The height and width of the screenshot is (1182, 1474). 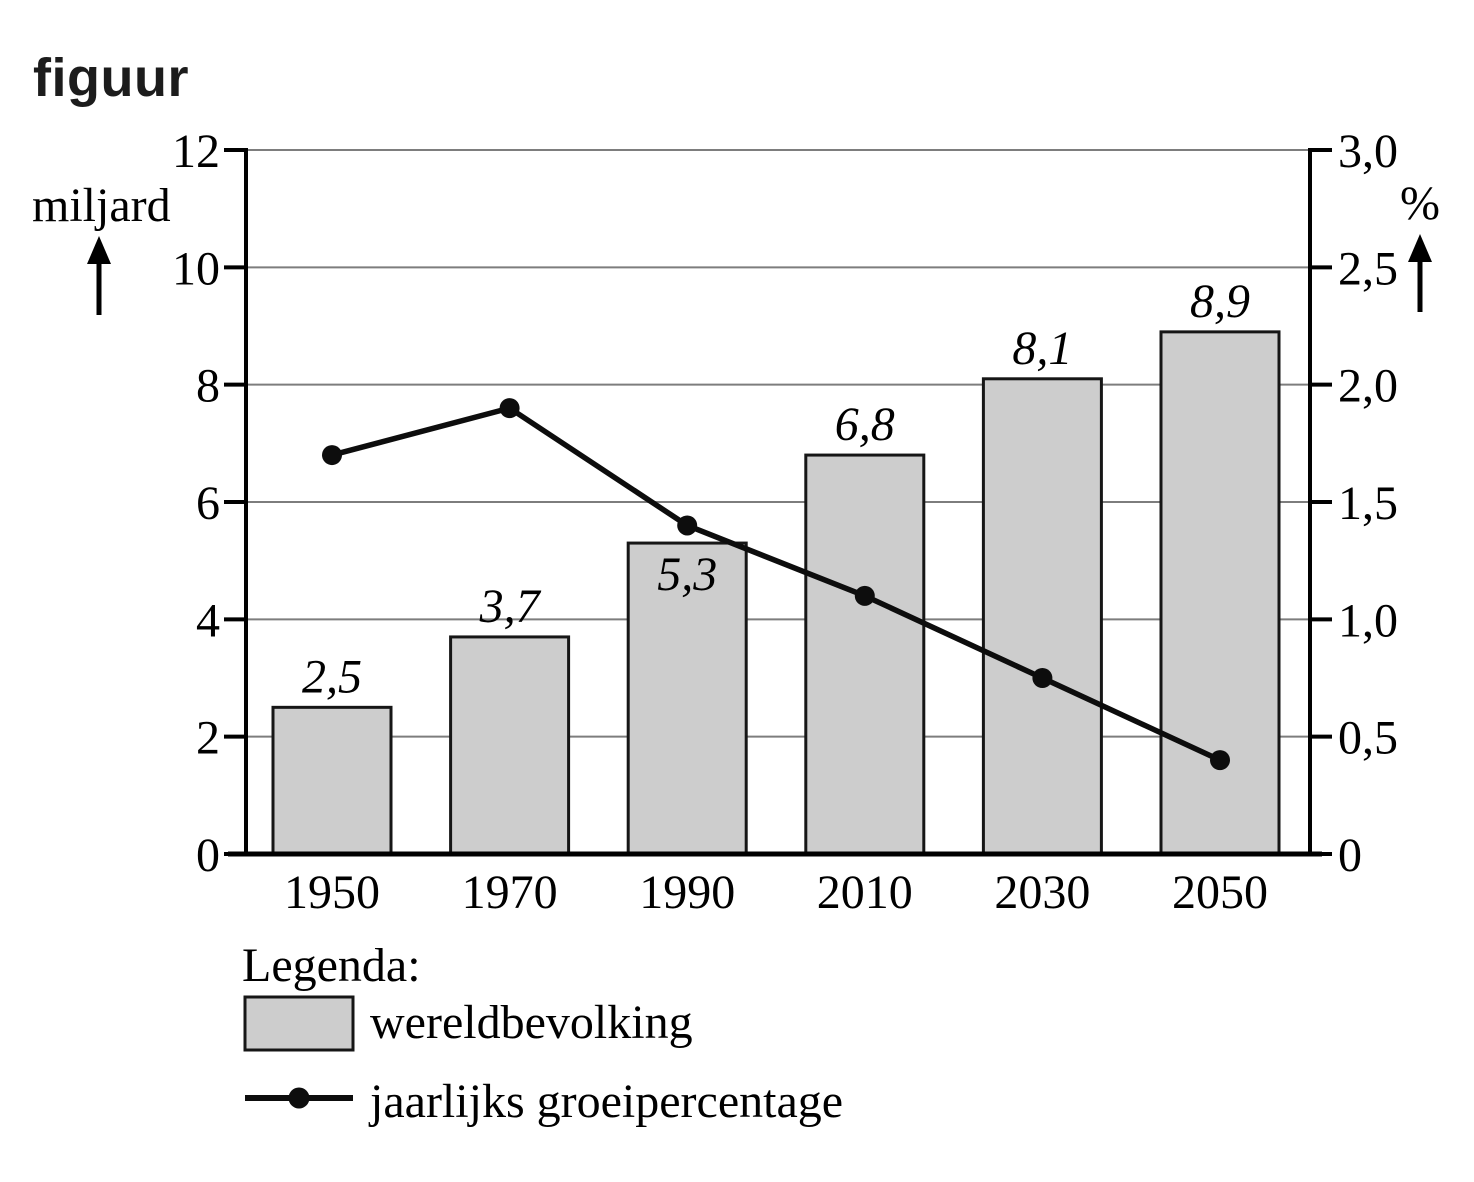 I want to click on right-tick-label: 1,0, so click(x=1368, y=620).